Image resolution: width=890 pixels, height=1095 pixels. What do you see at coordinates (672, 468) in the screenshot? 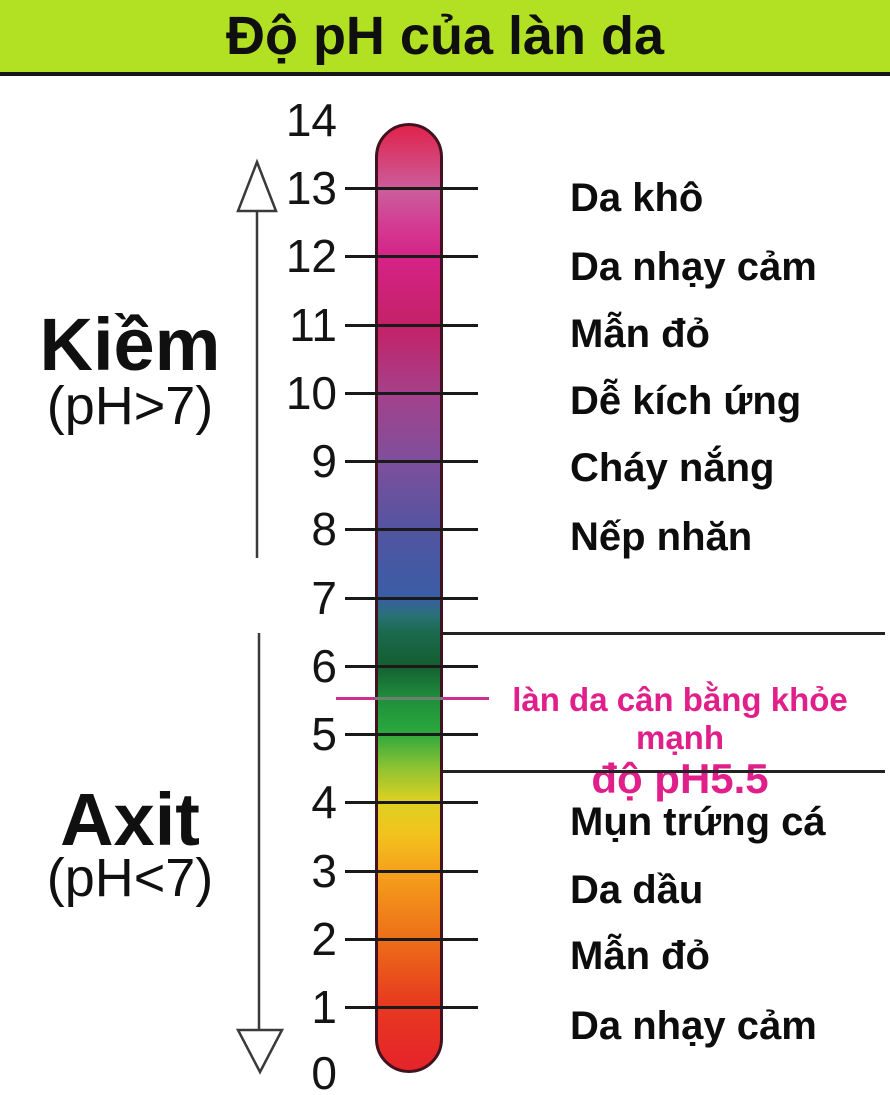
I see `skin-condition-label: Cháy nắng` at bounding box center [672, 468].